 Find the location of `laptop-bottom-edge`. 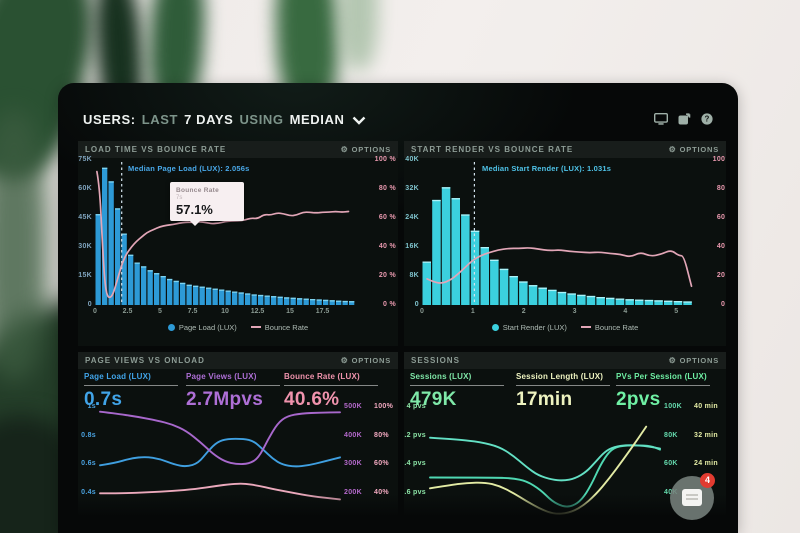

laptop-bottom-edge is located at coordinates (398, 513).